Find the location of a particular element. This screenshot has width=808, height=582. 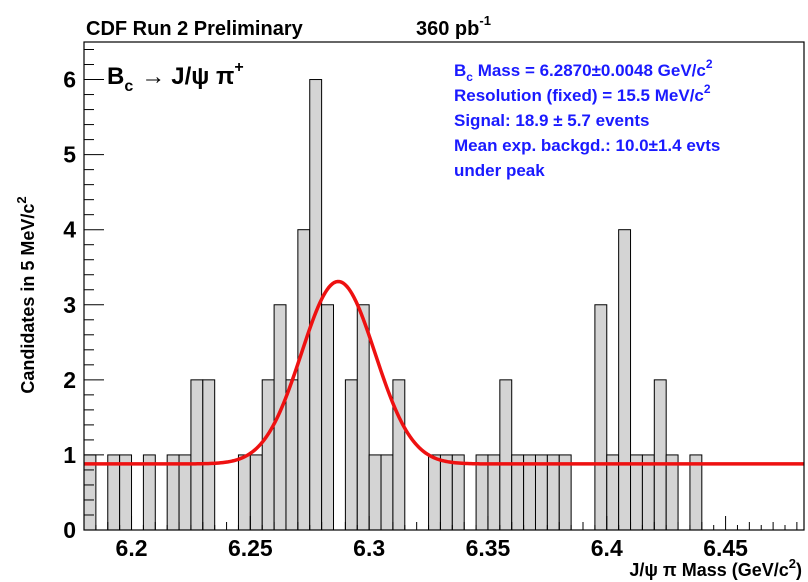

stats-mass-sup: 2 is located at coordinates (709, 64).